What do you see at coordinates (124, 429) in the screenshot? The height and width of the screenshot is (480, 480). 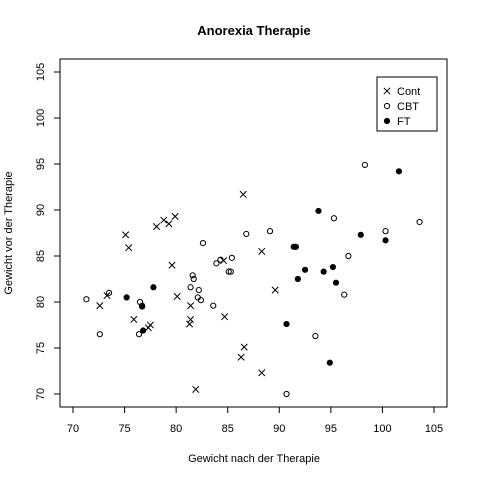 I see `x-tick-label: 75` at bounding box center [124, 429].